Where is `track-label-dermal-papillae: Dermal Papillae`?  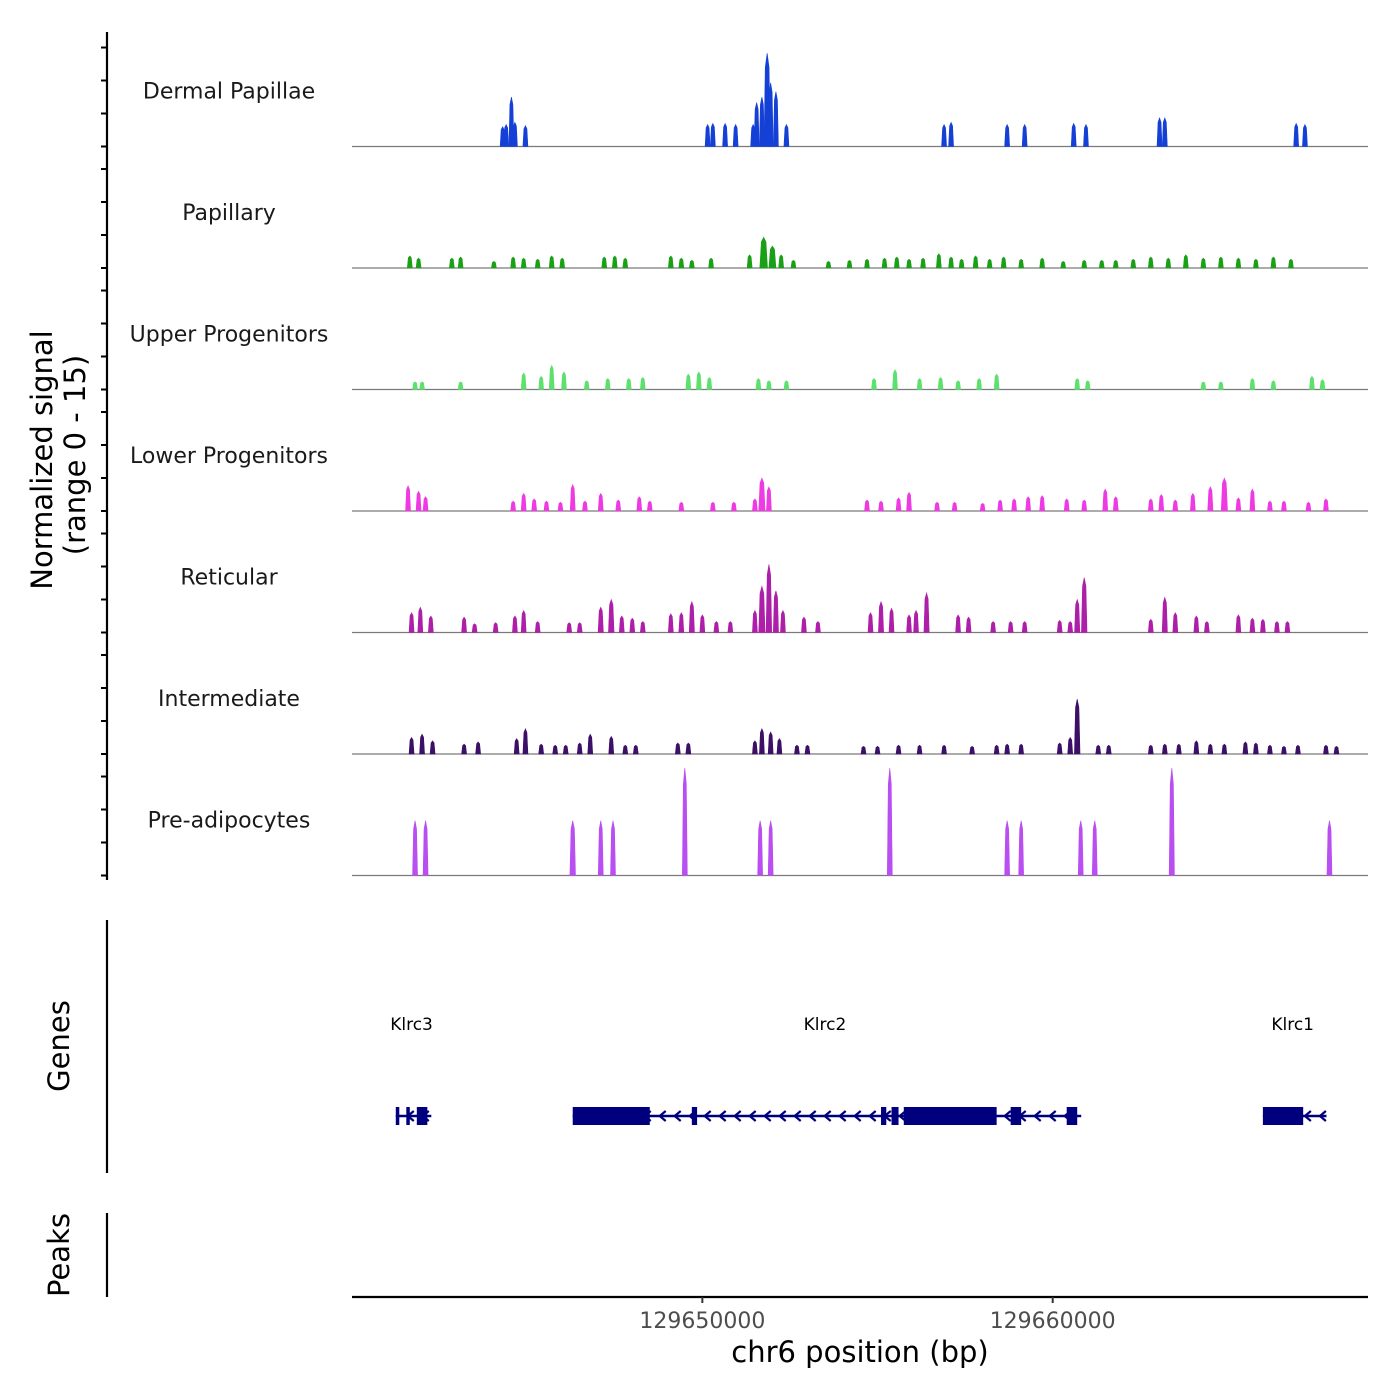
track-label-dermal-papillae: Dermal Papillae is located at coordinates (229, 92).